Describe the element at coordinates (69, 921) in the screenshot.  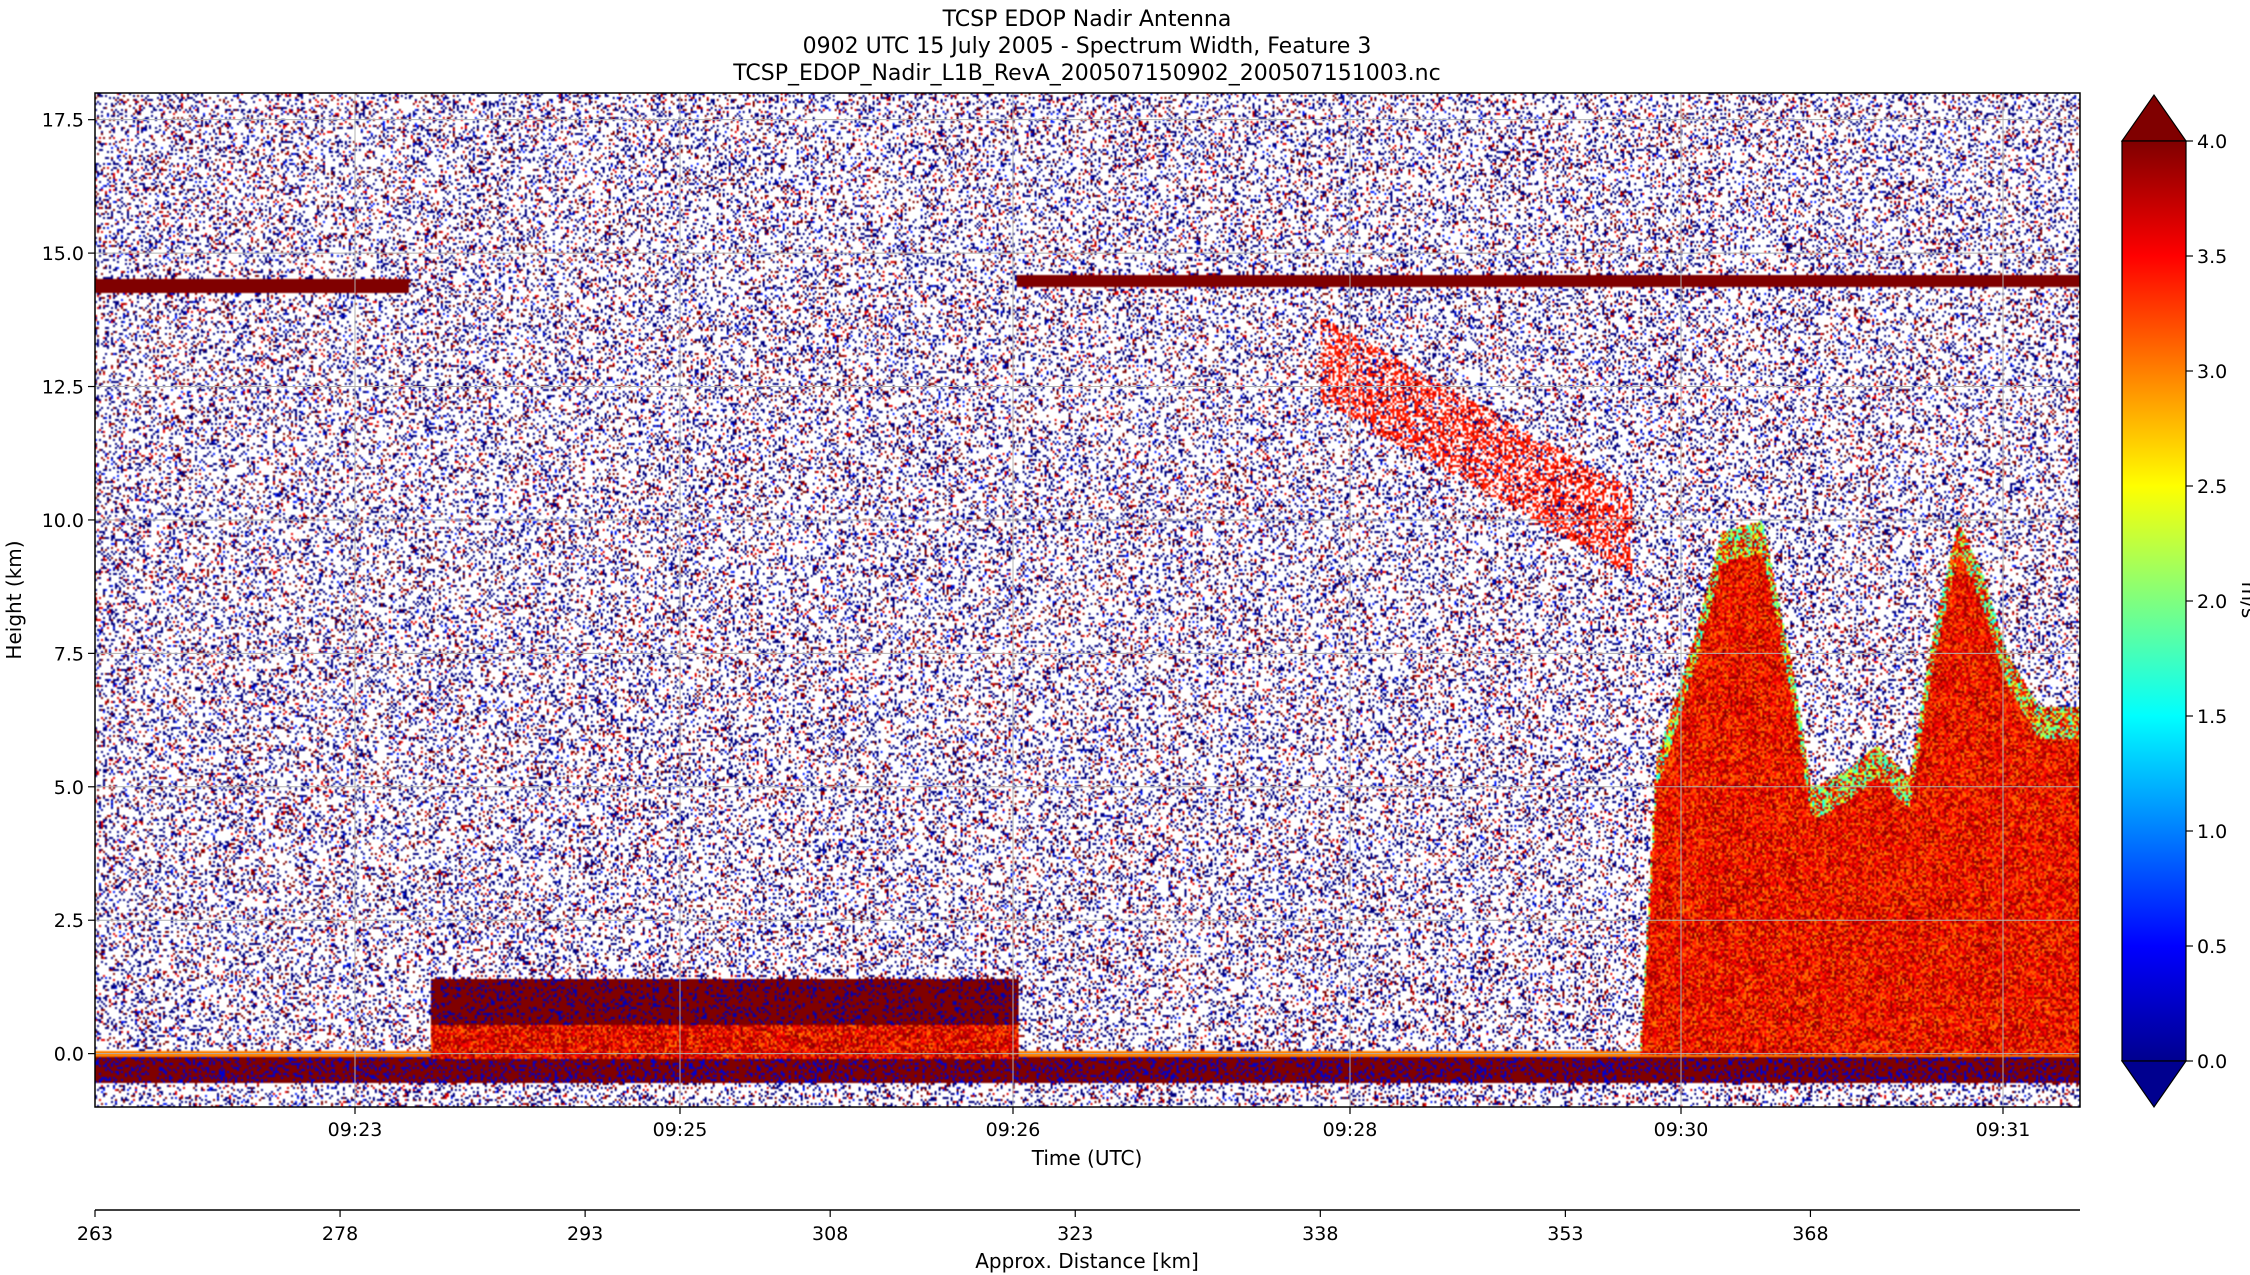
I see `y-tick-label: 2.5` at that location.